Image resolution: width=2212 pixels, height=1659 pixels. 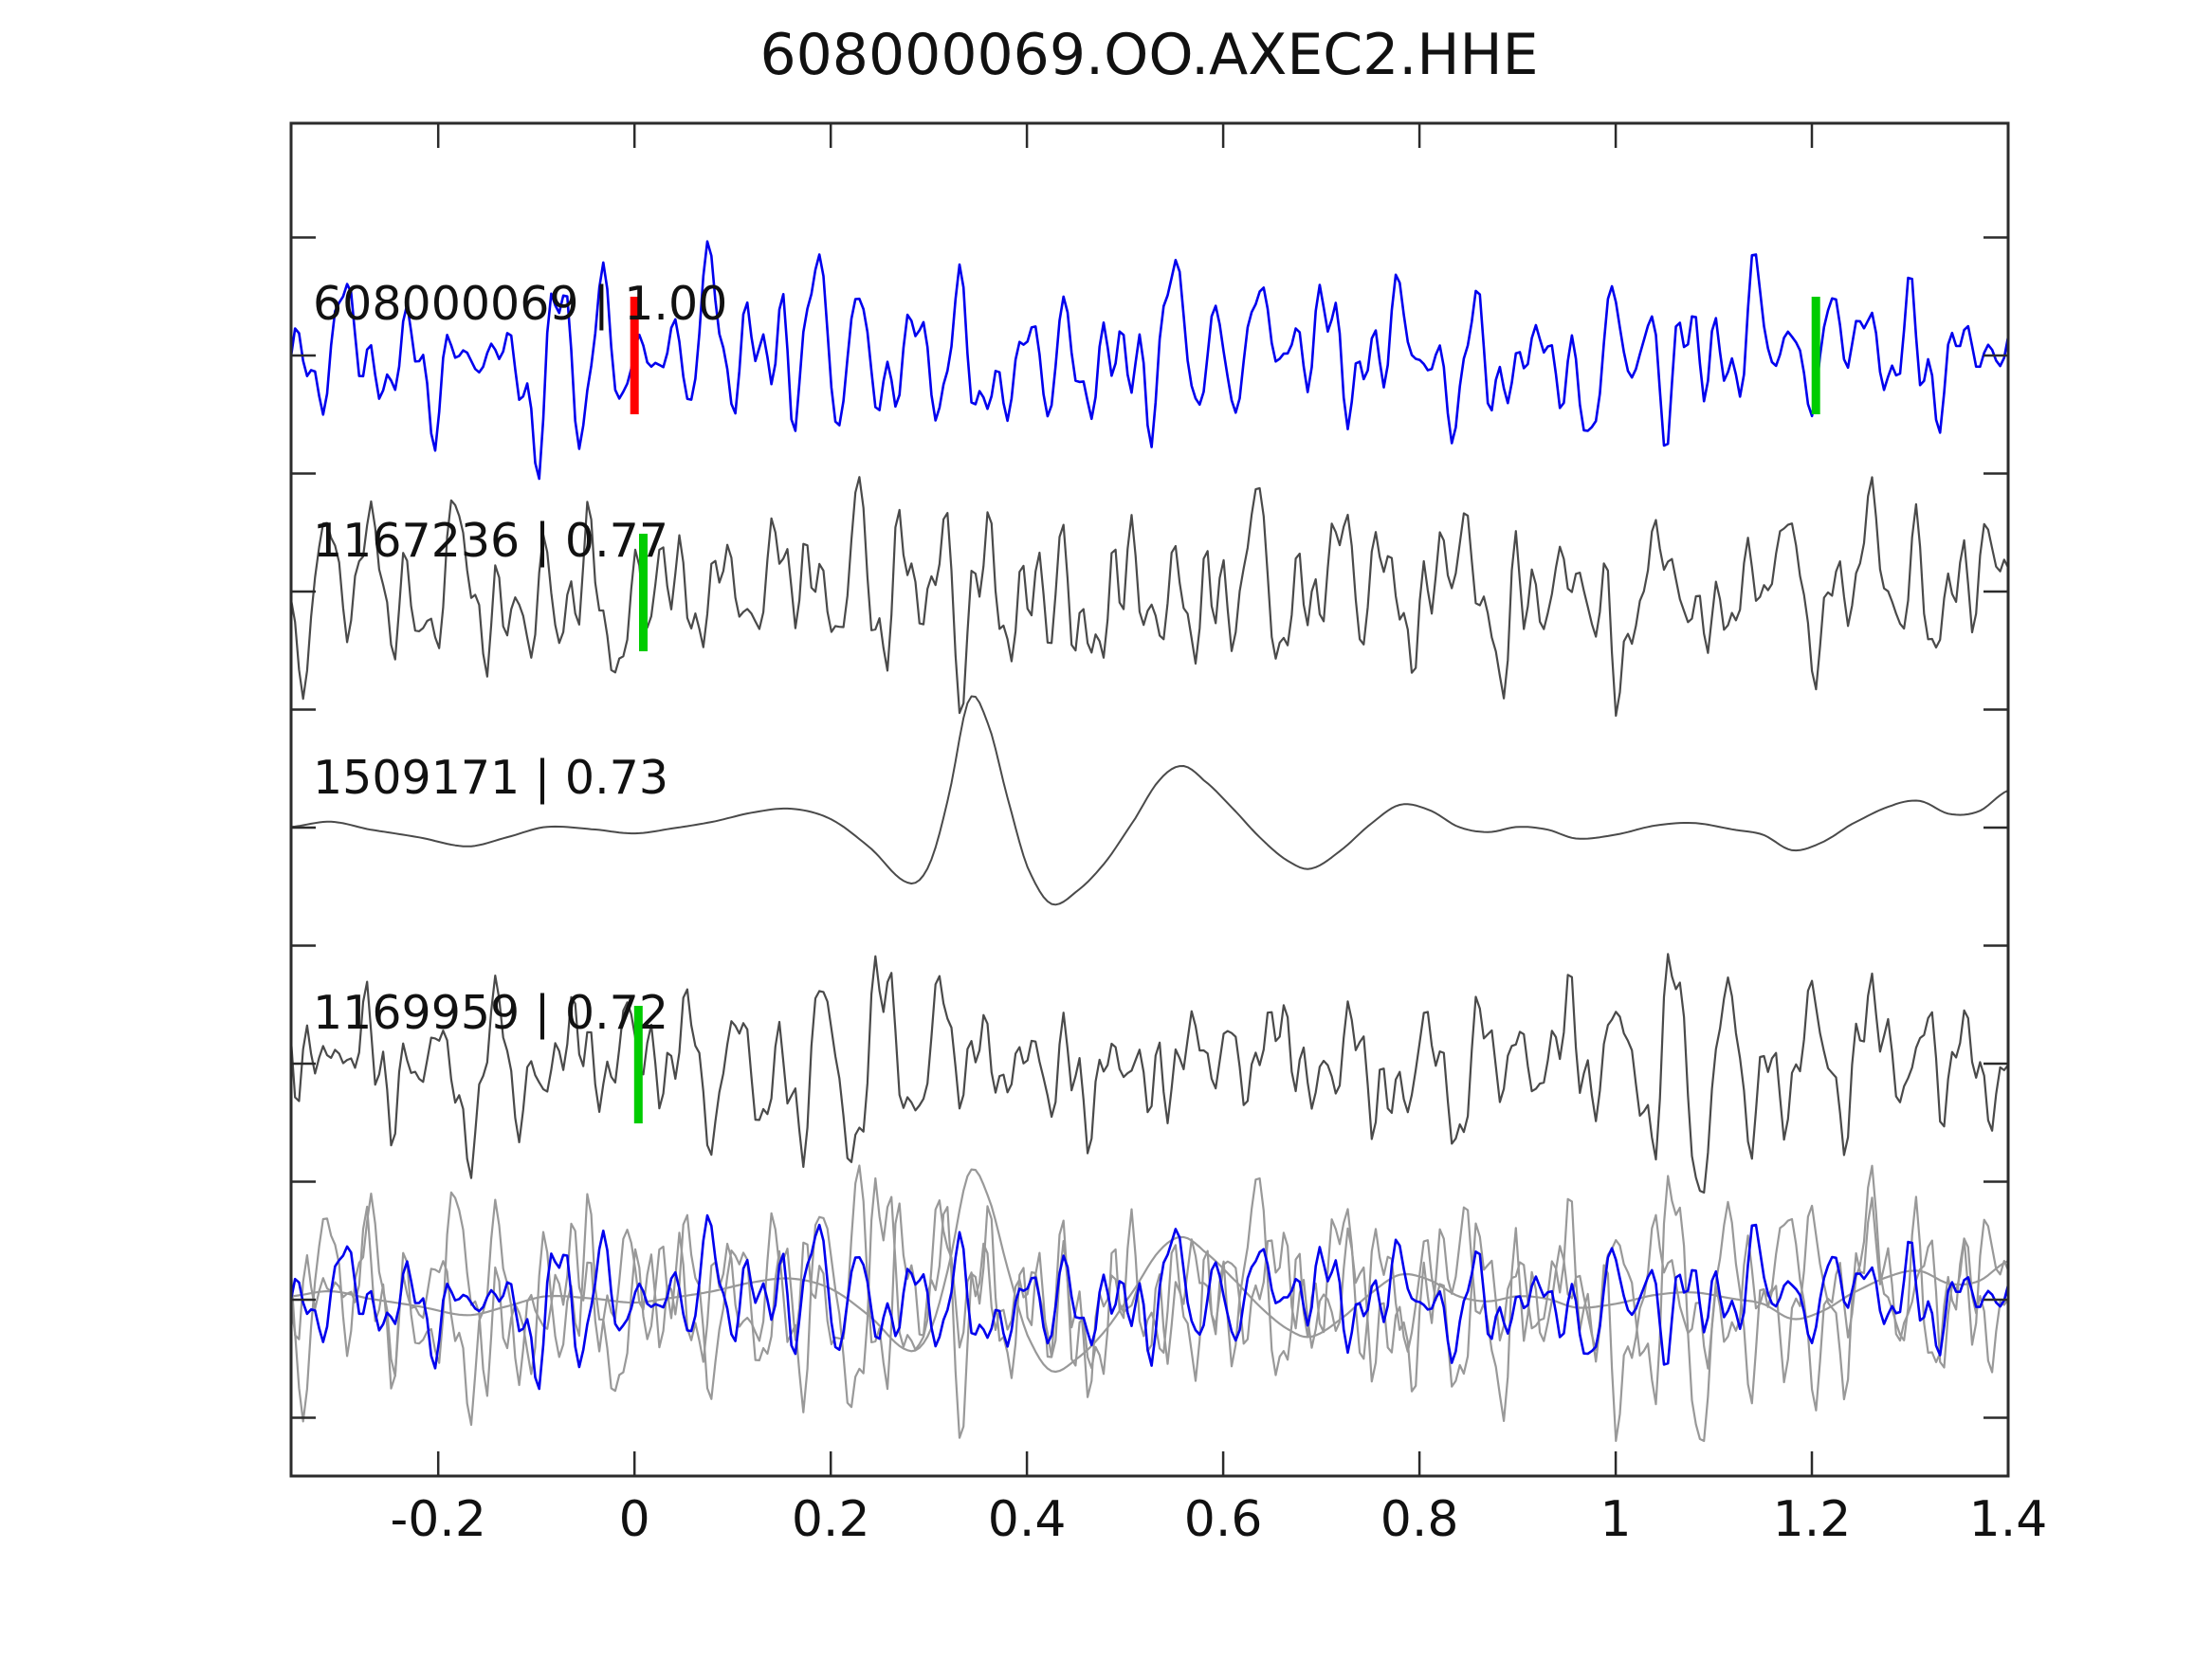 I want to click on x-tick-label: -0.2, so click(x=437, y=1519).